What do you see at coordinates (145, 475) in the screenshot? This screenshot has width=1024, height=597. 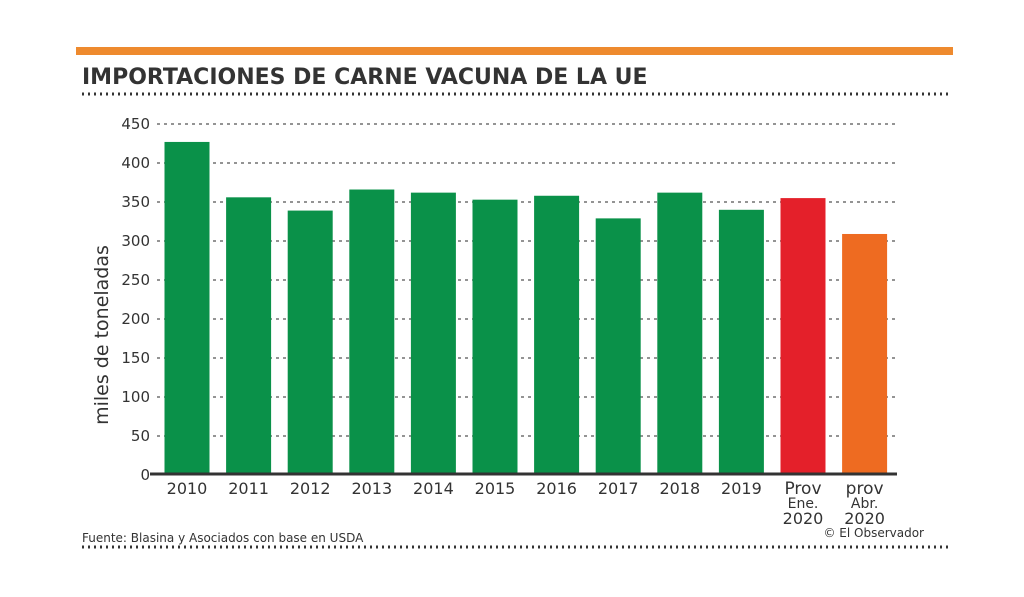 I see `y-tick-label: 0` at bounding box center [145, 475].